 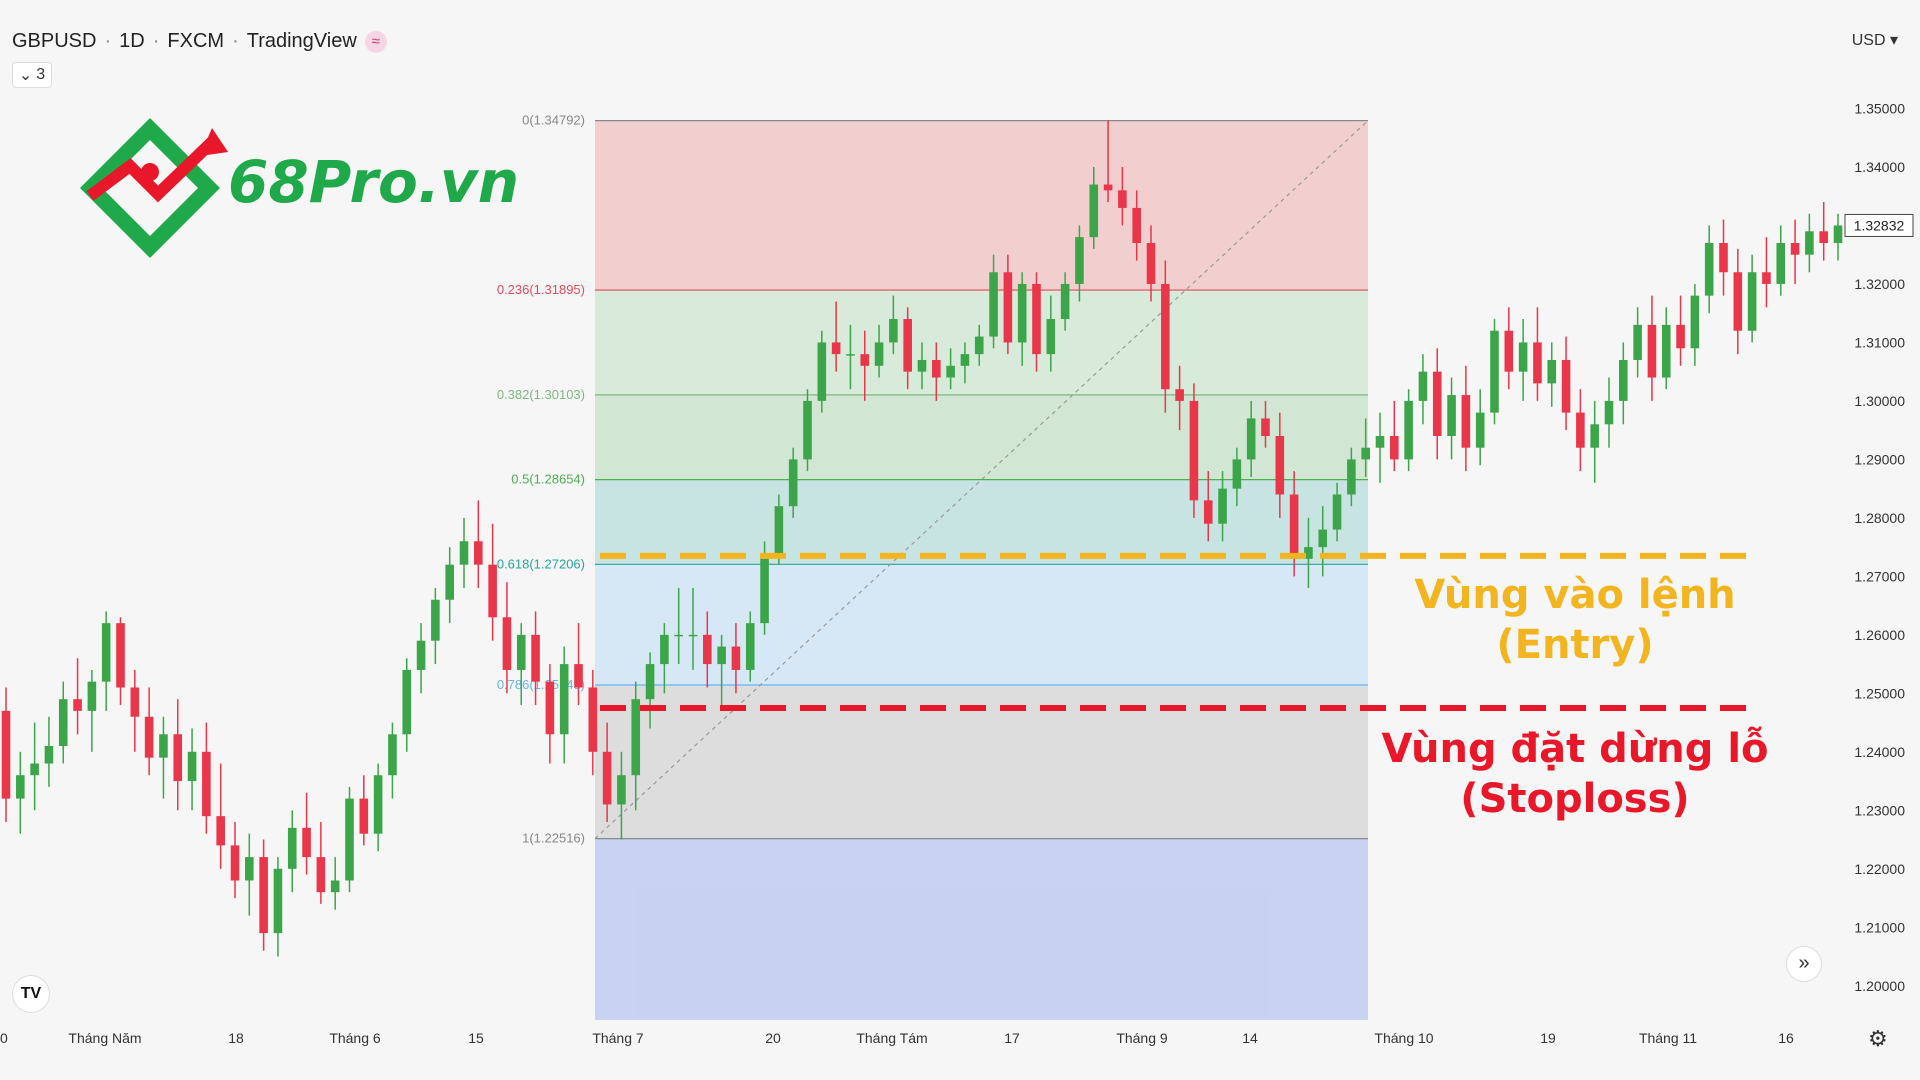 I want to click on stoploss-zone-annotation: Vùng đặt dừng lỗ (Stoploss), so click(x=1575, y=774).